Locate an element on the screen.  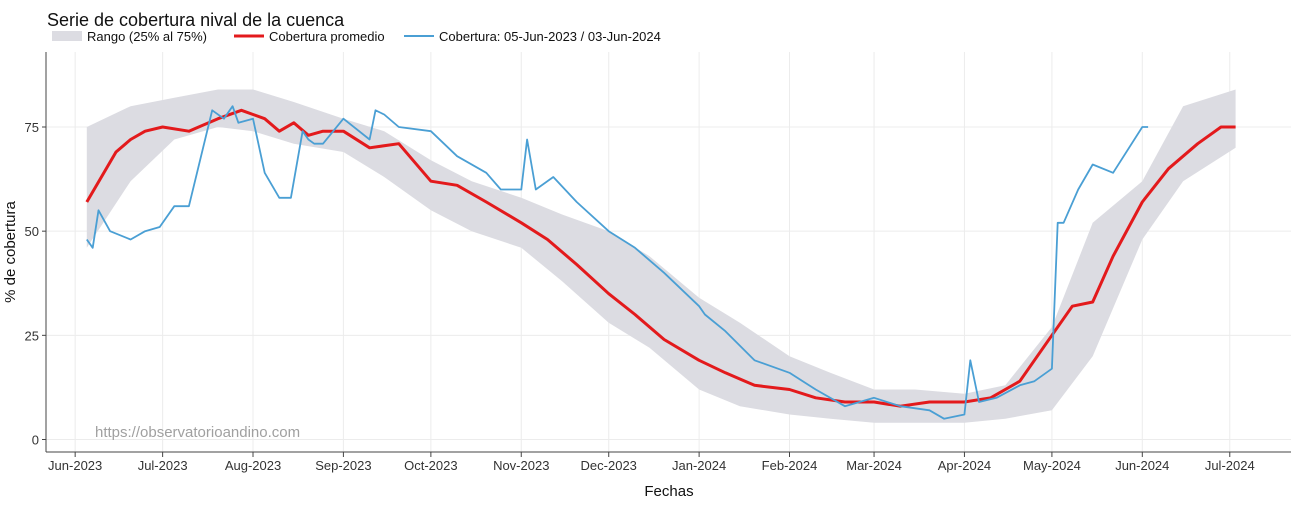
legend-entry-label: Cobertura: 05-Jun-2023 / 03-Jun-2024 is located at coordinates (550, 36).